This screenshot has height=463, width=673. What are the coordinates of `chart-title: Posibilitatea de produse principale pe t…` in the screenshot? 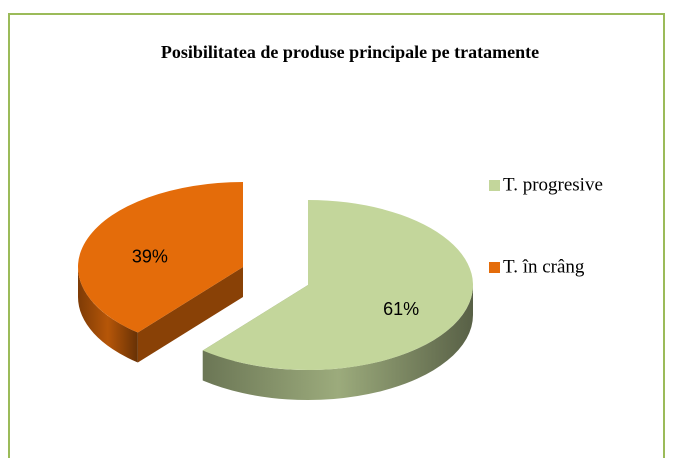 It's located at (350, 52).